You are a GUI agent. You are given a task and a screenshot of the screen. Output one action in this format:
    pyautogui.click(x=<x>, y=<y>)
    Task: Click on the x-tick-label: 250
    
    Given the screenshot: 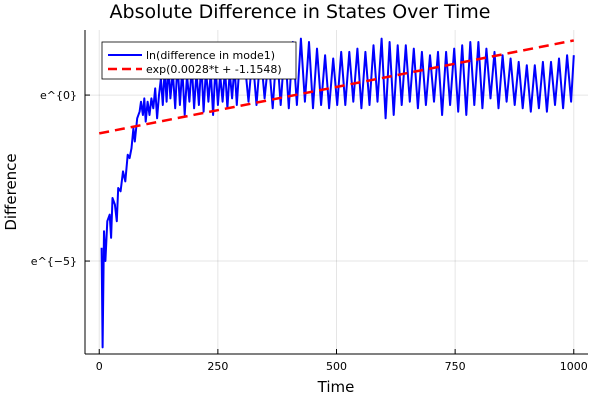 What is the action you would take?
    pyautogui.click(x=217, y=366)
    